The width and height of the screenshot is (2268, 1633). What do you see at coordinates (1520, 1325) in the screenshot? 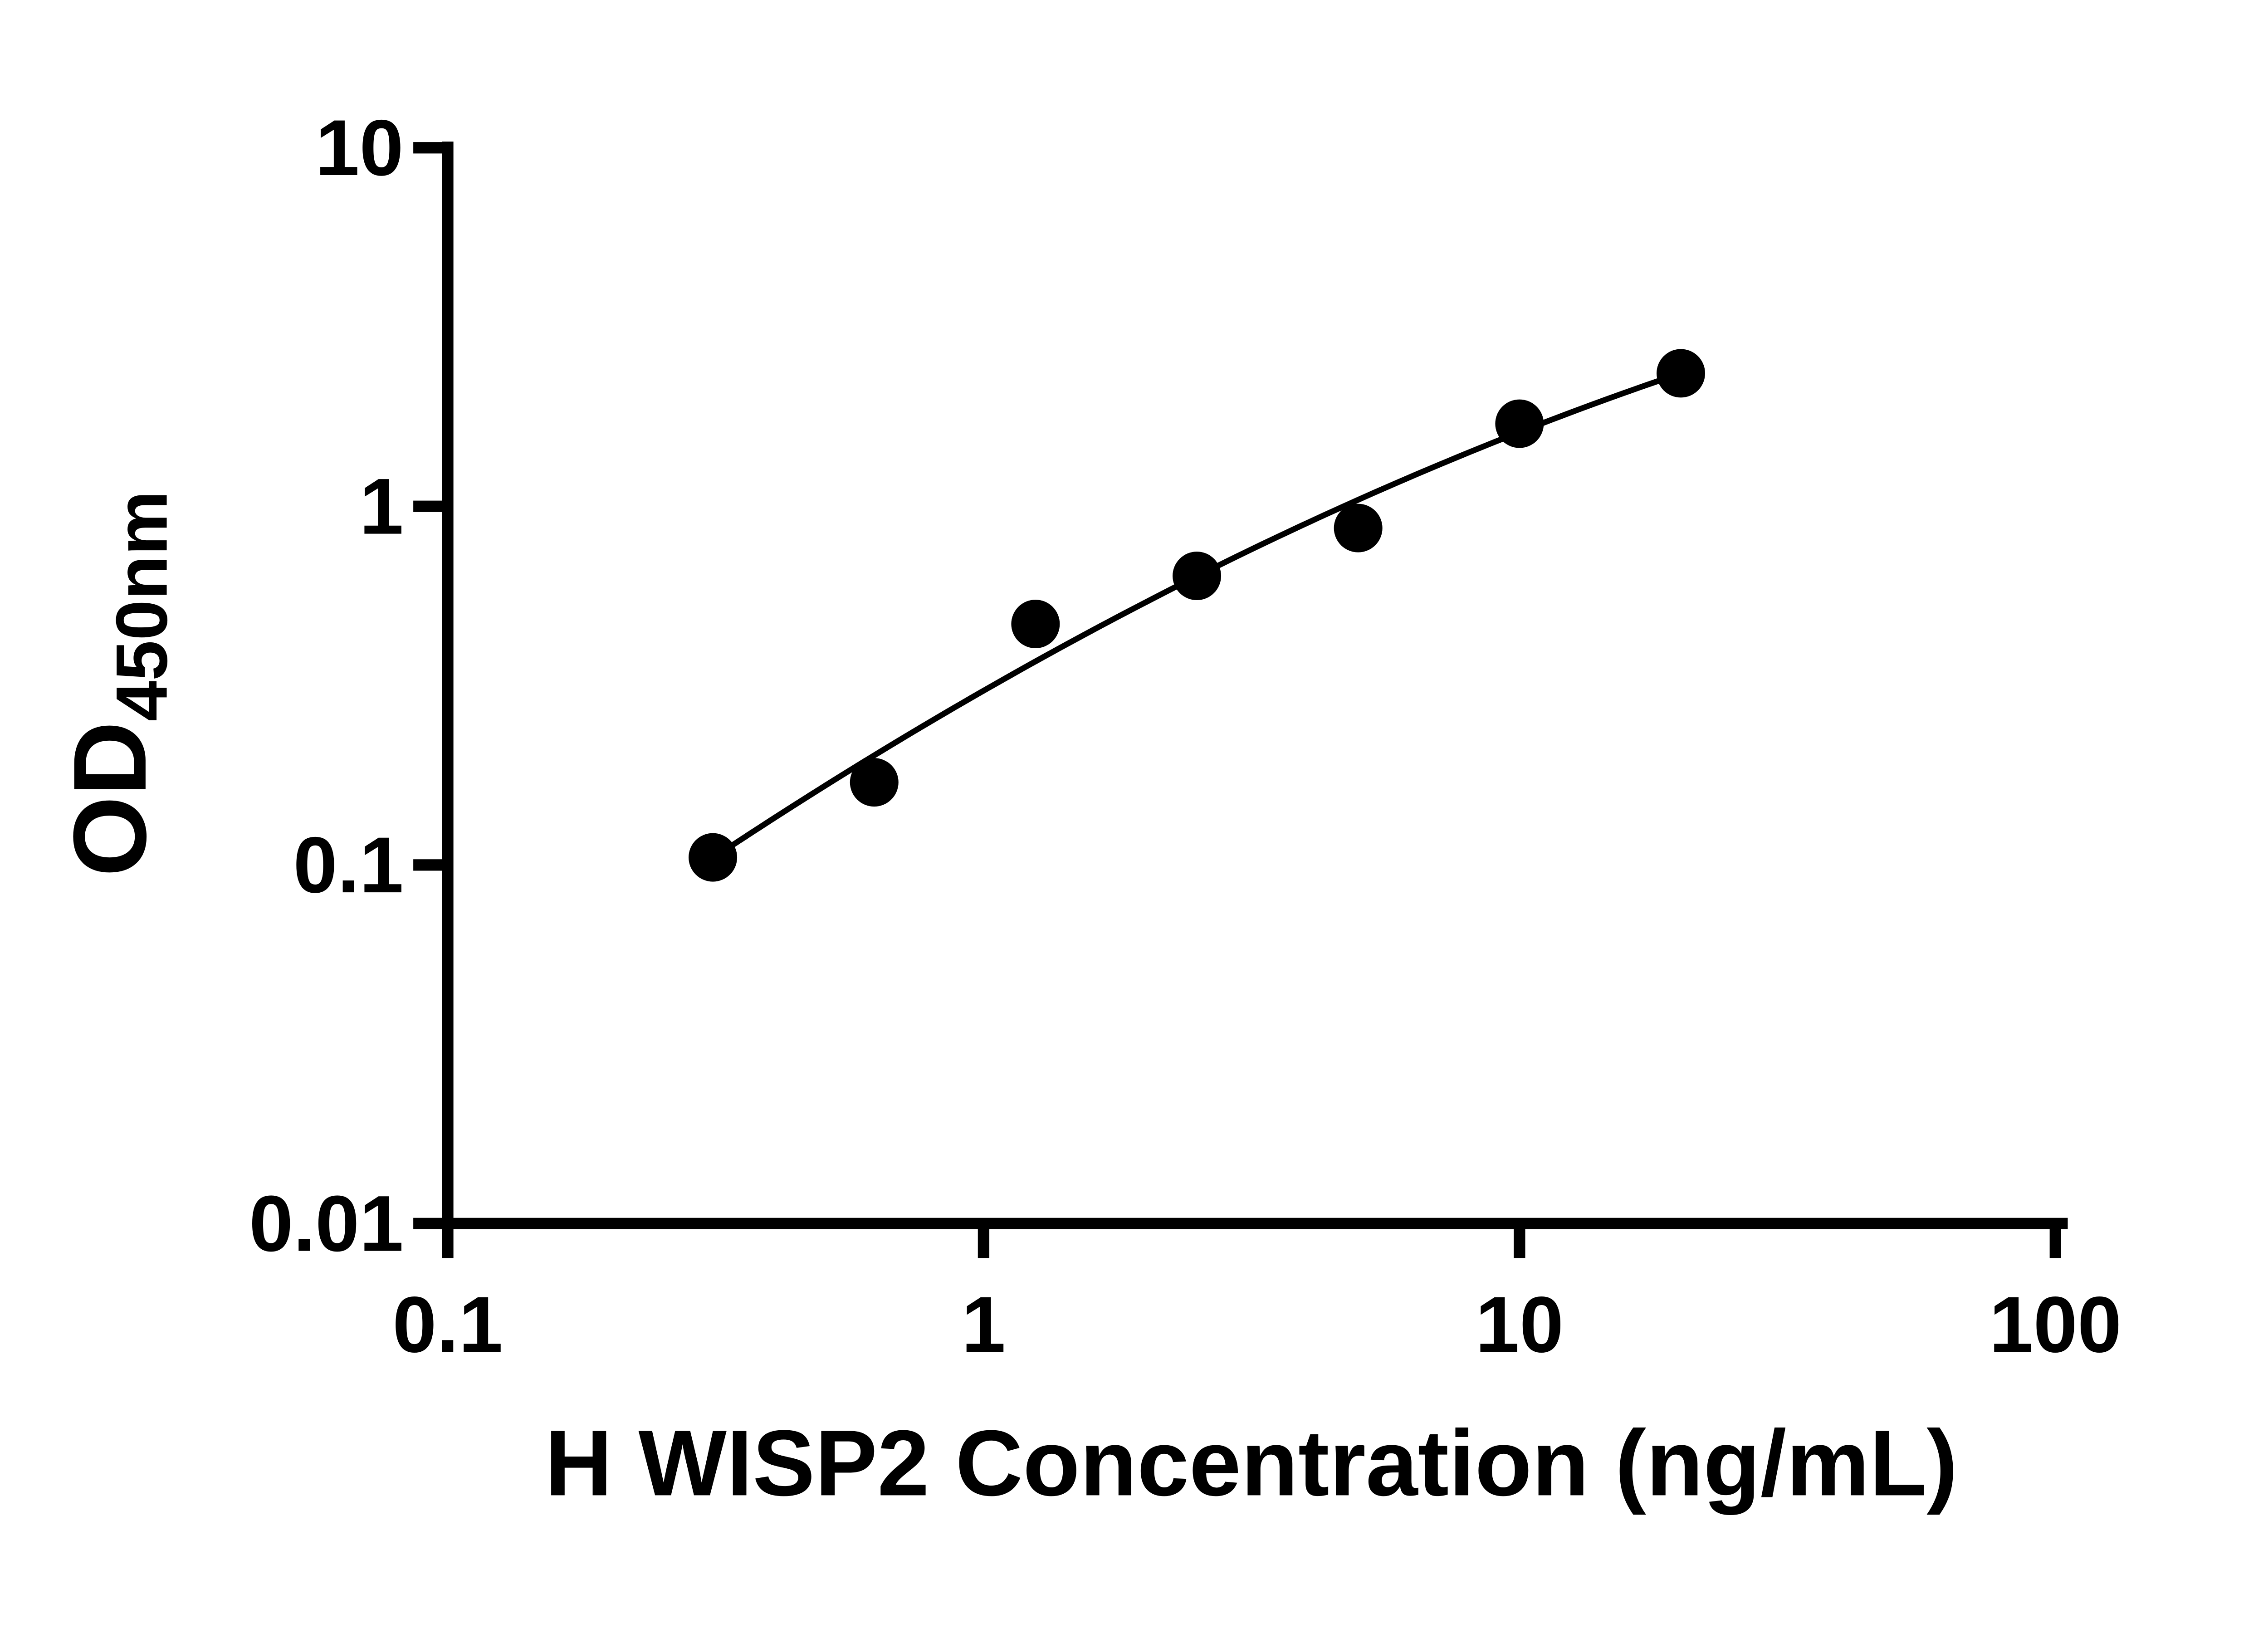
I see `x-tick-label: 10` at bounding box center [1520, 1325].